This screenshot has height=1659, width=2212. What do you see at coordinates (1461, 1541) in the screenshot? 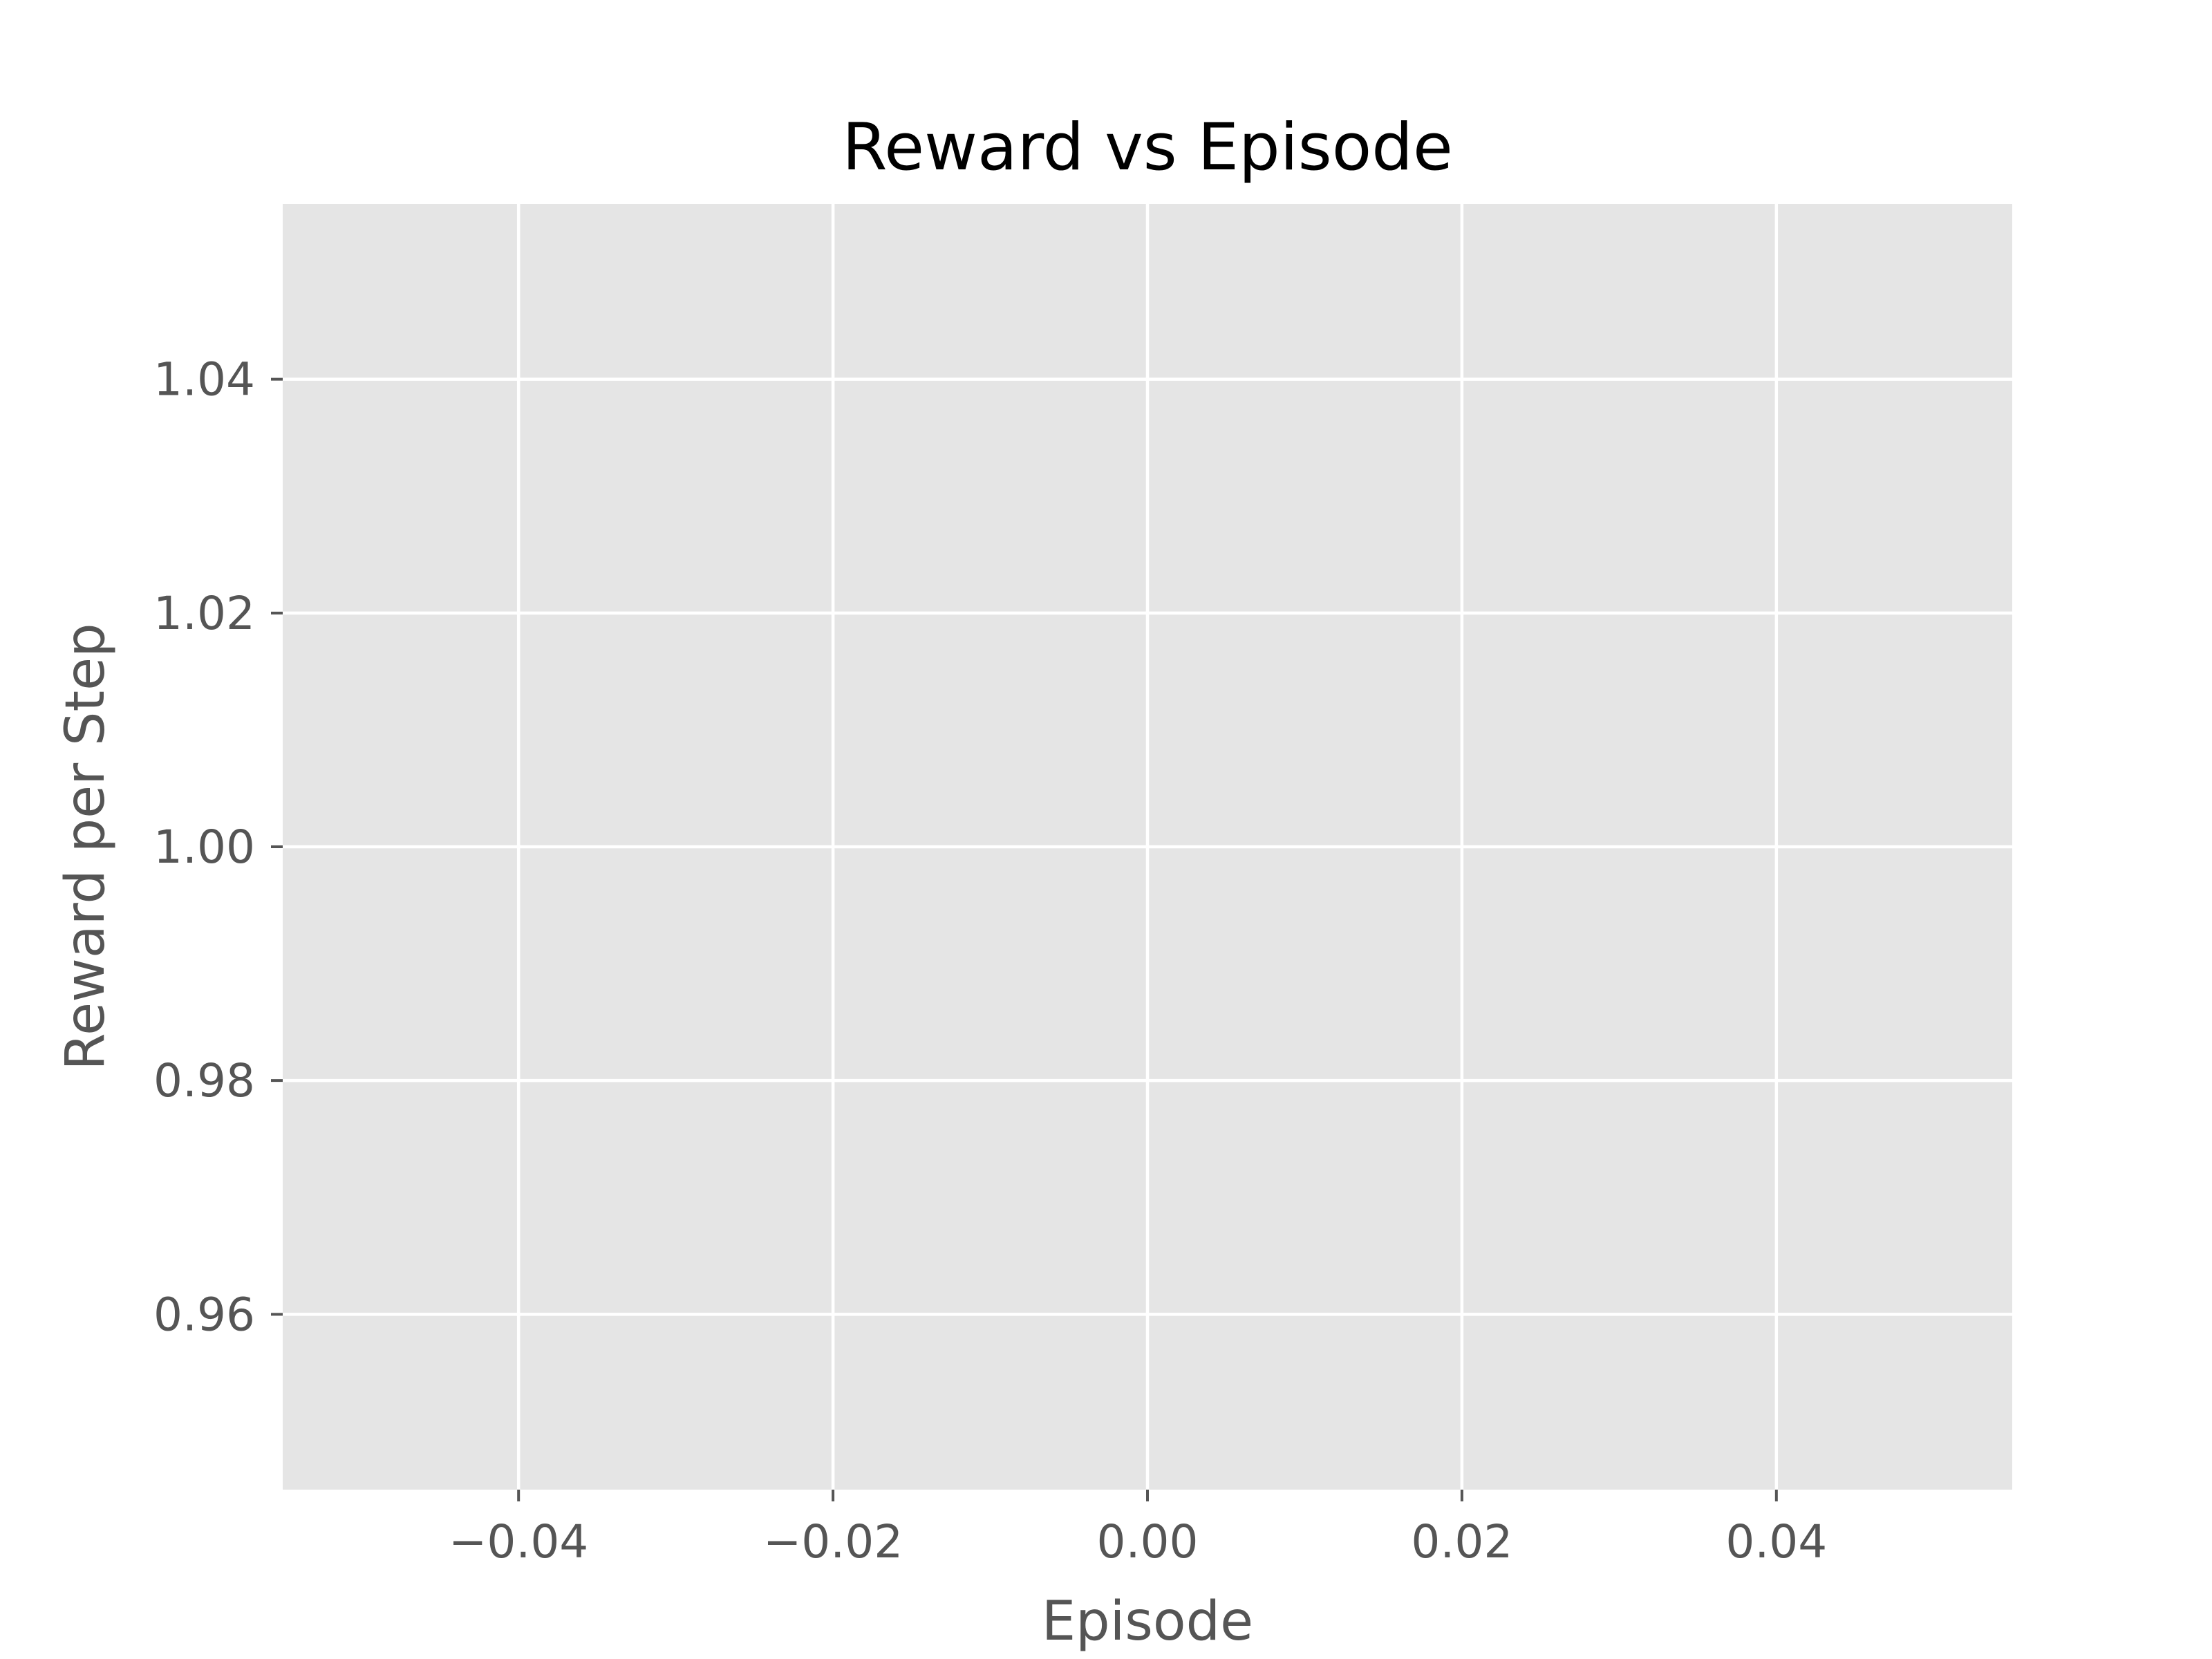
I see `x-tick-label-3: 0.02` at bounding box center [1461, 1541].